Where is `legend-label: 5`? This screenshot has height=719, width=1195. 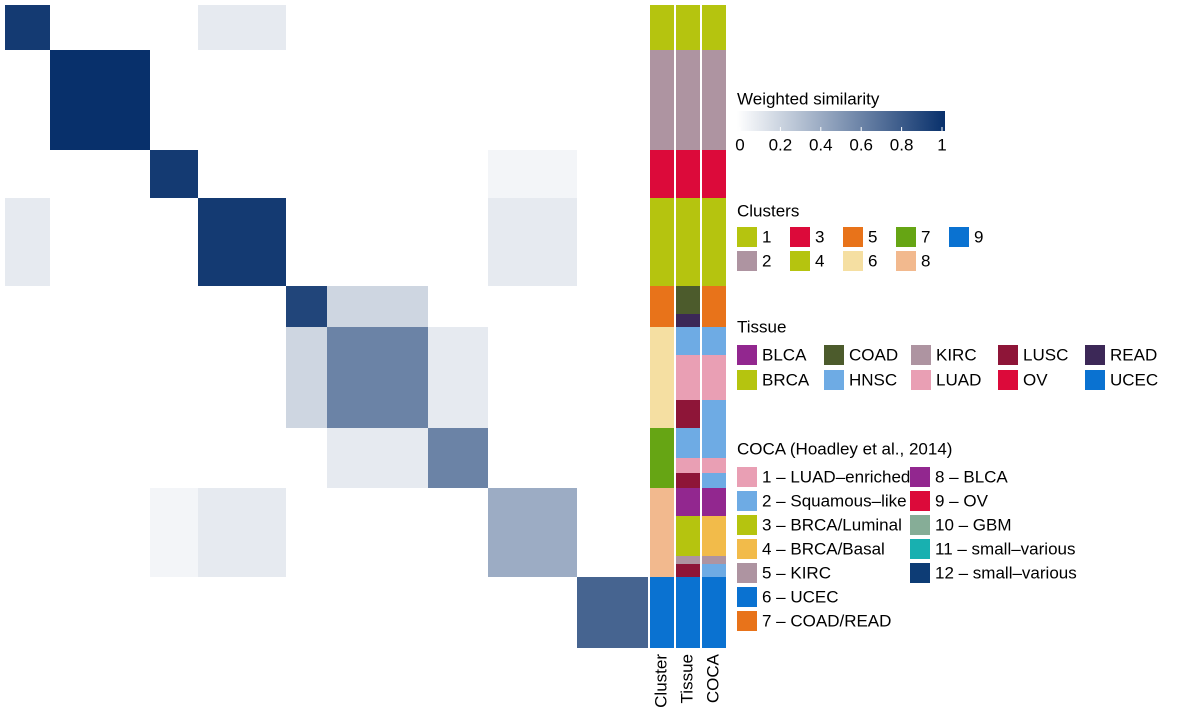 legend-label: 5 is located at coordinates (872, 236).